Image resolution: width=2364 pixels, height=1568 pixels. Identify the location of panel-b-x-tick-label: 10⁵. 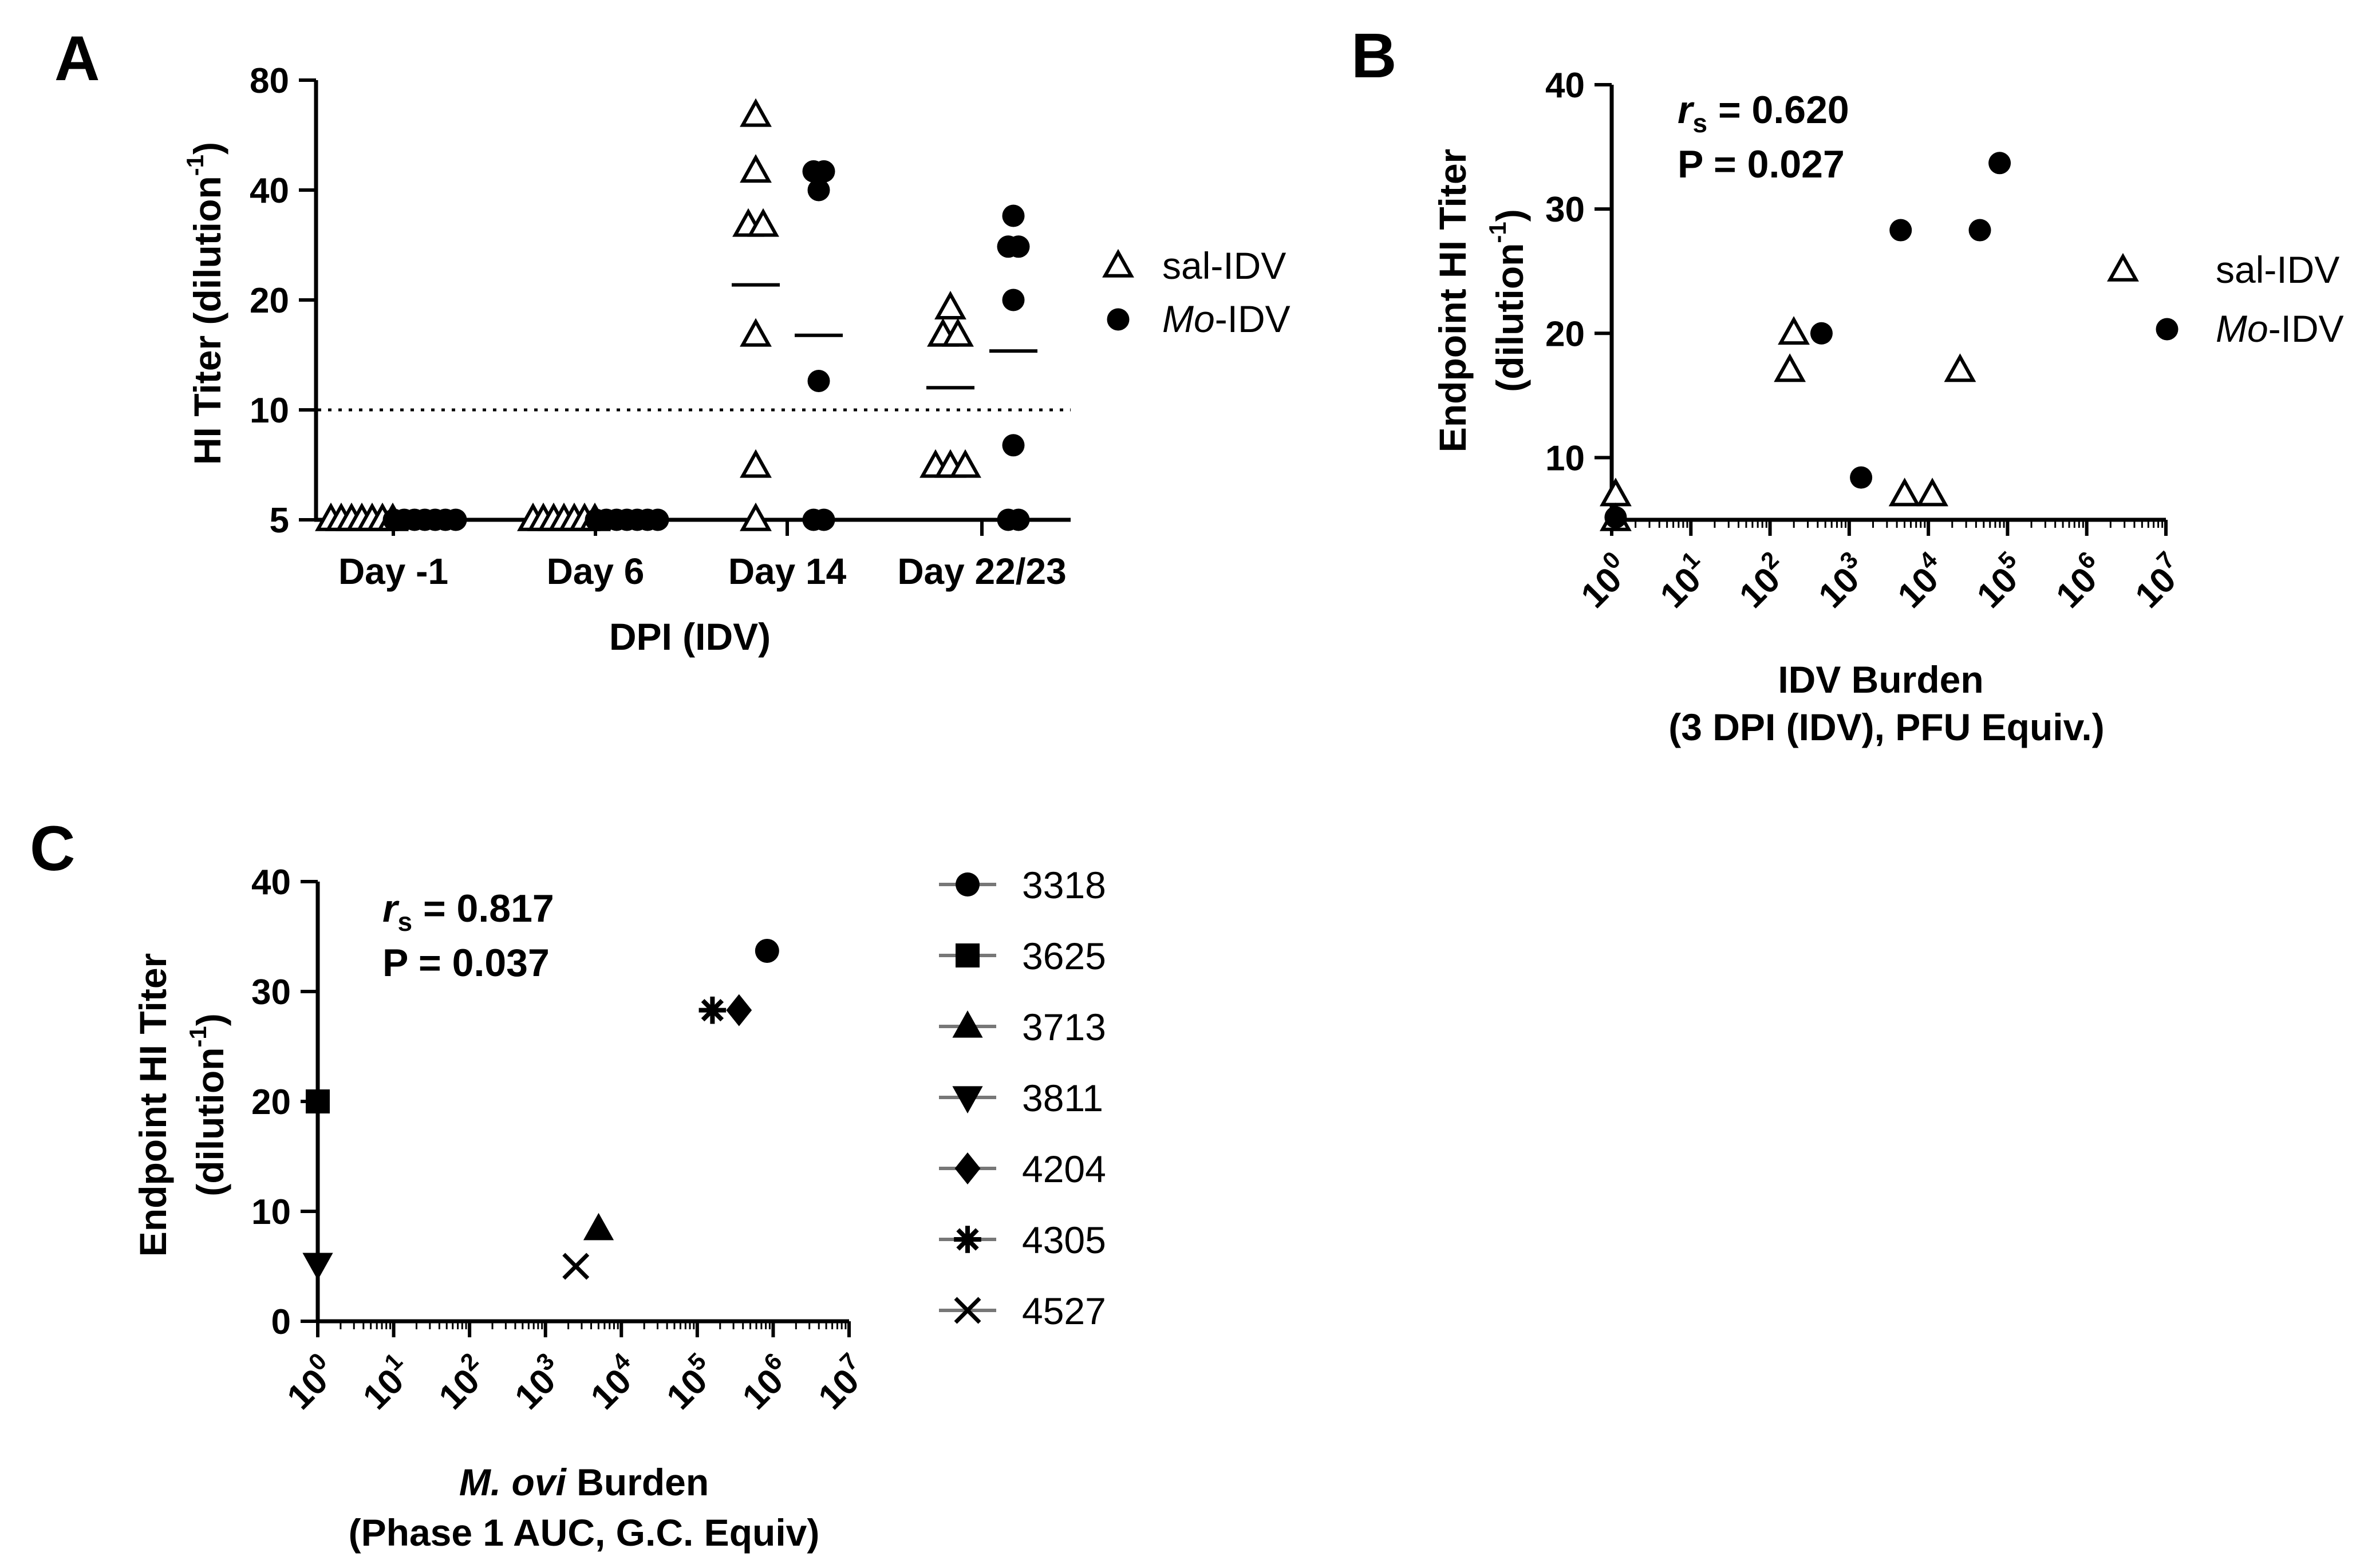
(2000, 581).